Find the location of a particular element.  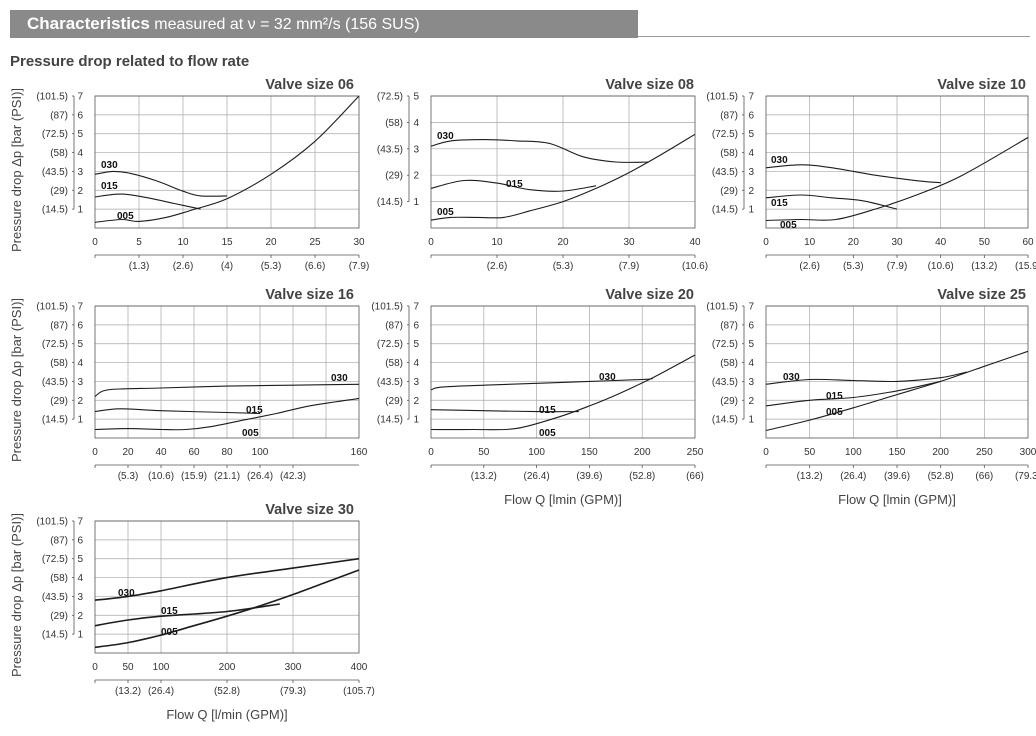

plot-frame is located at coordinates (227, 587).